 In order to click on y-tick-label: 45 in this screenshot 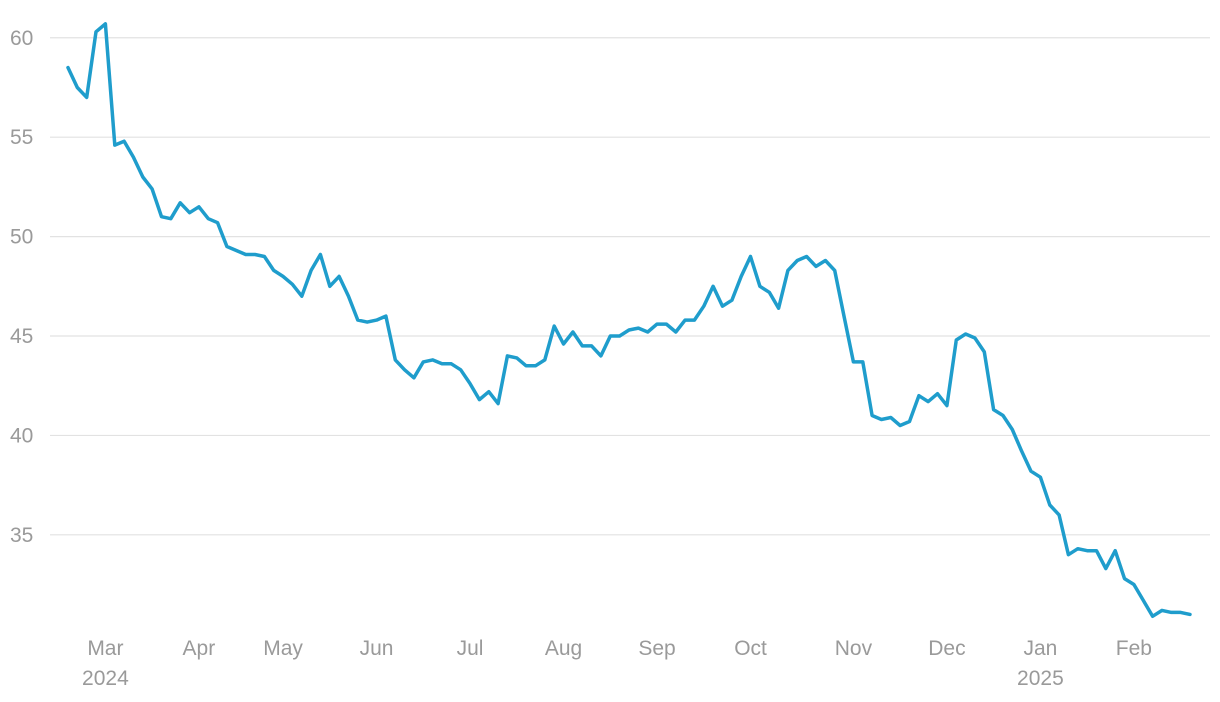, I will do `click(21, 336)`.